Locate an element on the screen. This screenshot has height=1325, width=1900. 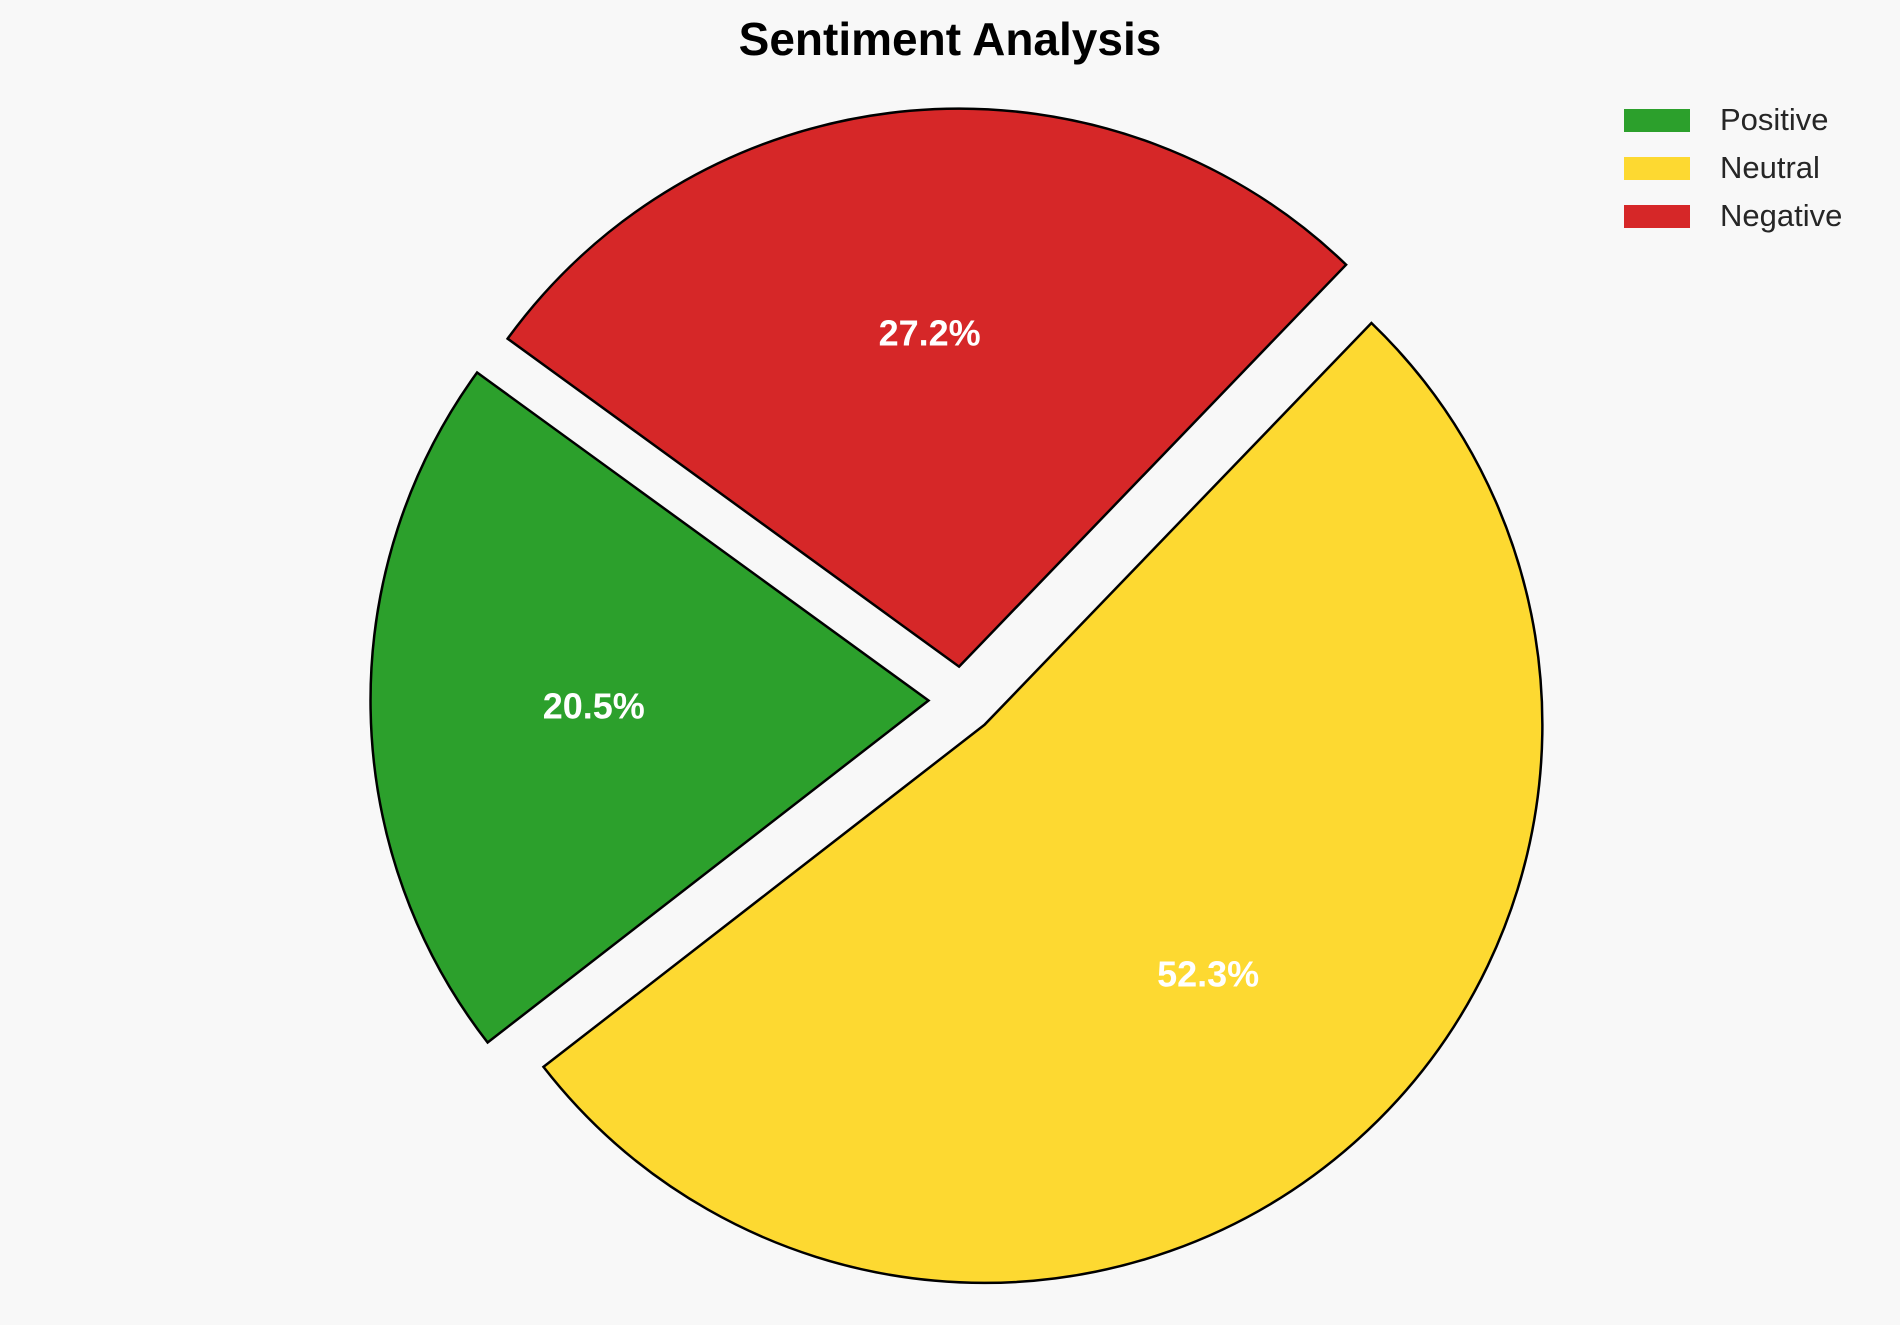
legend-item-positive: Positive is located at coordinates (1749, 120).